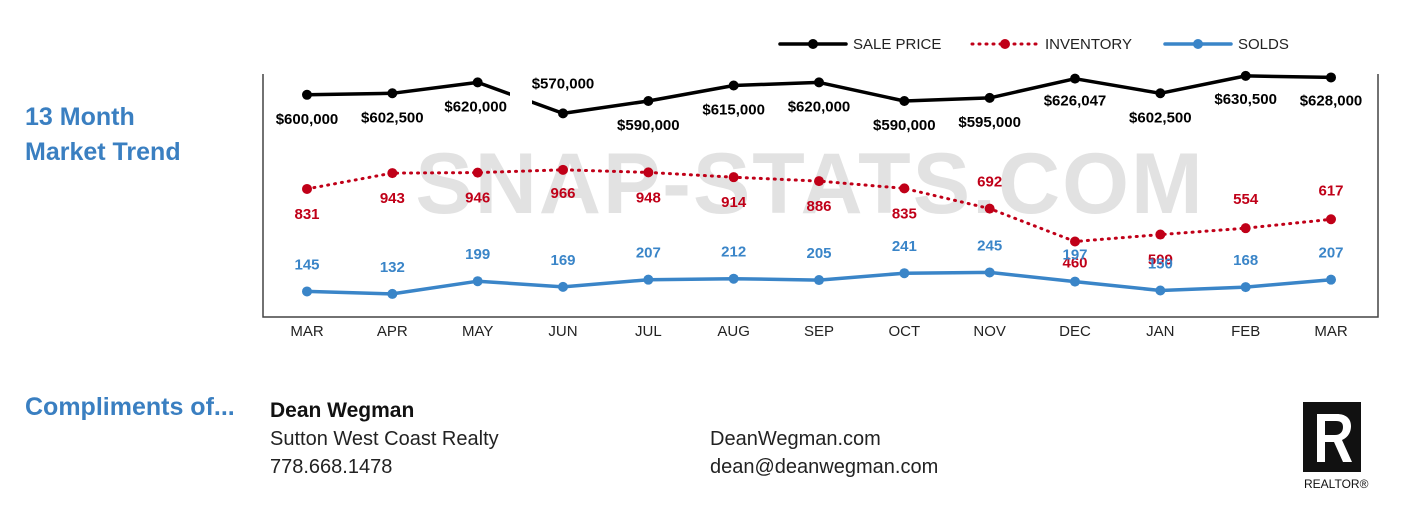  Describe the element at coordinates (989, 122) in the screenshot. I see `data-label: $595,000` at that location.